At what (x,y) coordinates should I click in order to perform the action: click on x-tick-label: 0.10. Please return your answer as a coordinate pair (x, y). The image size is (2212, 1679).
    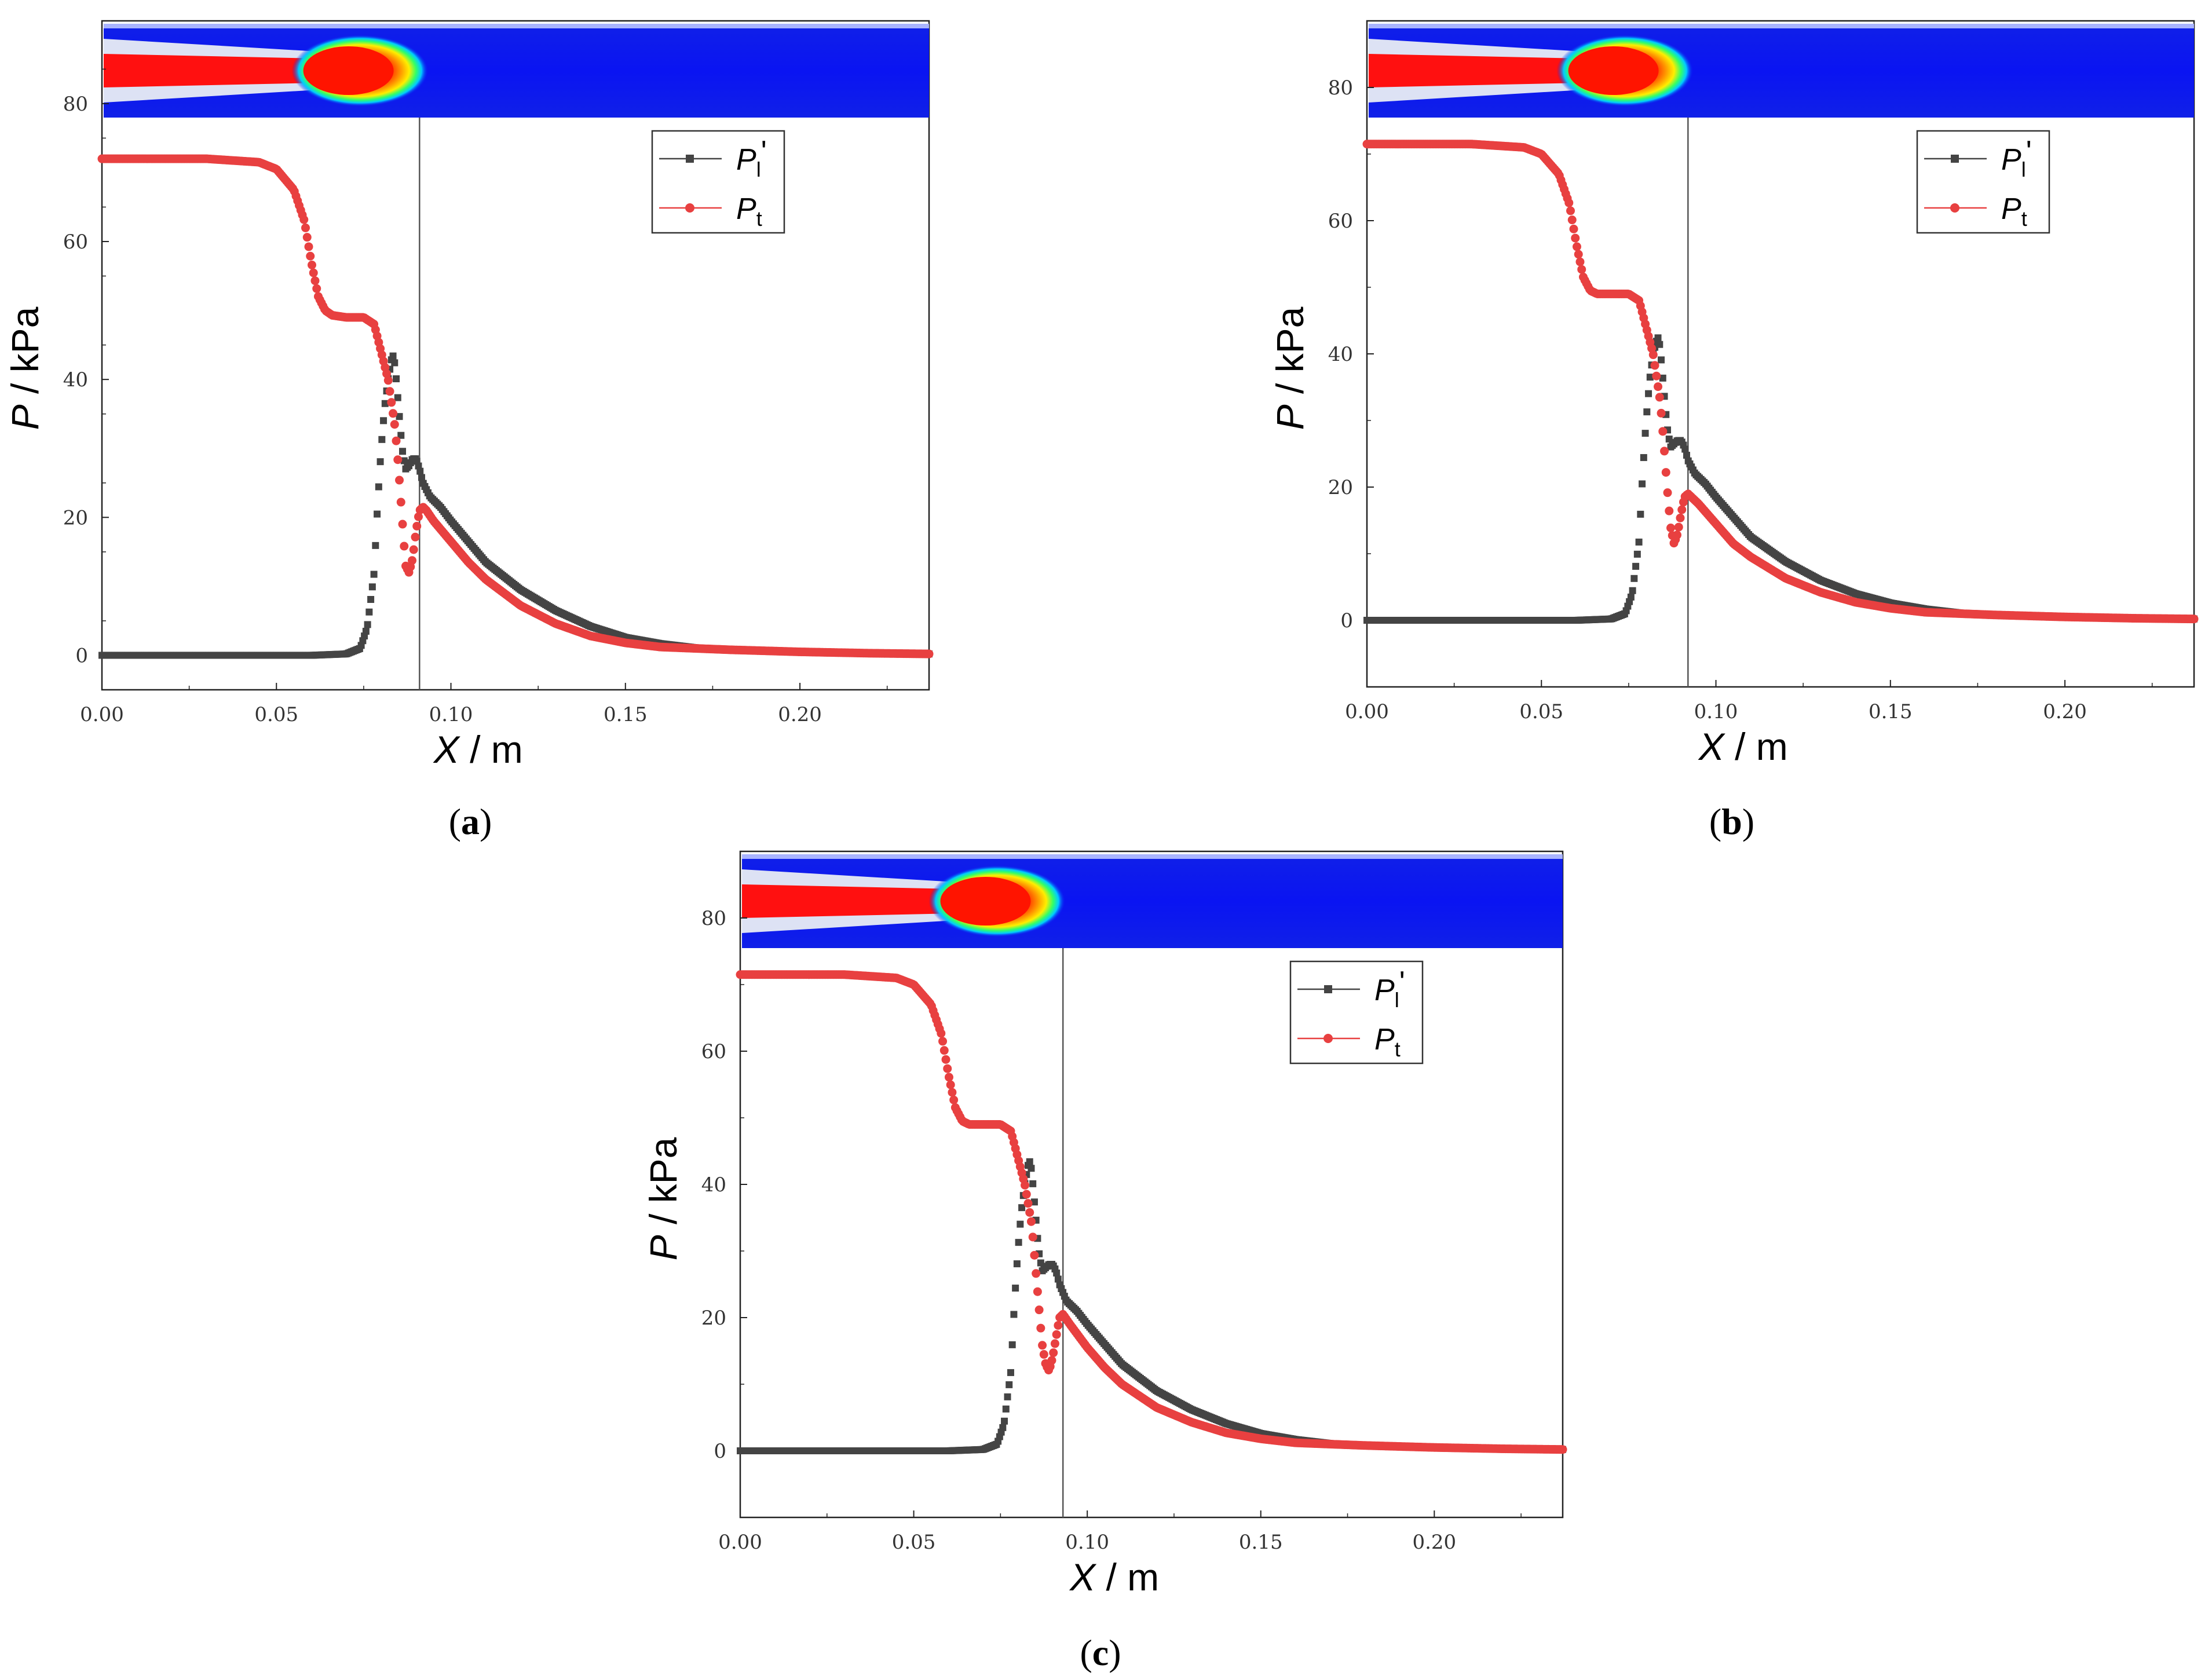
    Looking at the image, I should click on (451, 714).